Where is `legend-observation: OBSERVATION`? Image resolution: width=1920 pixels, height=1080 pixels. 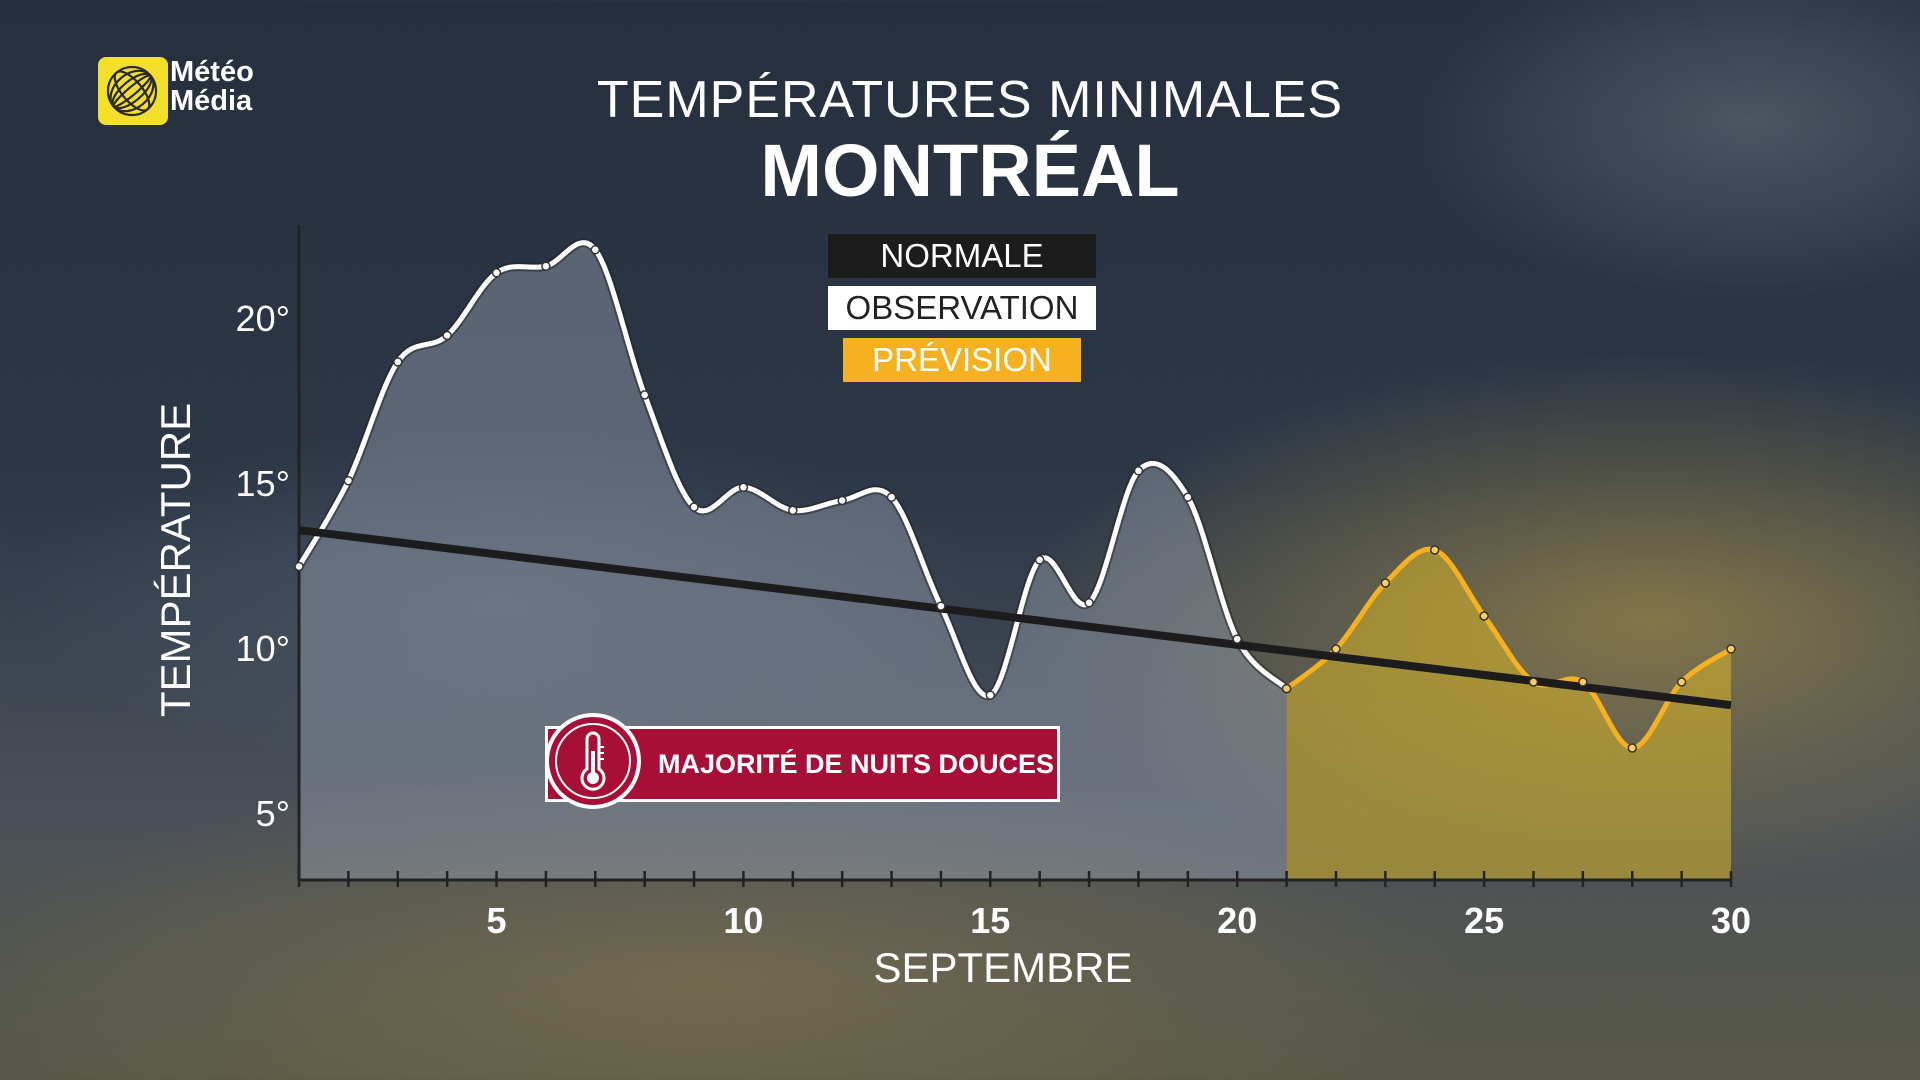 legend-observation: OBSERVATION is located at coordinates (962, 308).